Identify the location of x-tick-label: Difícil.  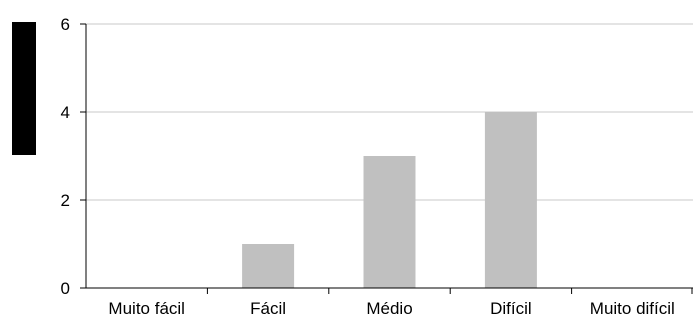
(511, 308).